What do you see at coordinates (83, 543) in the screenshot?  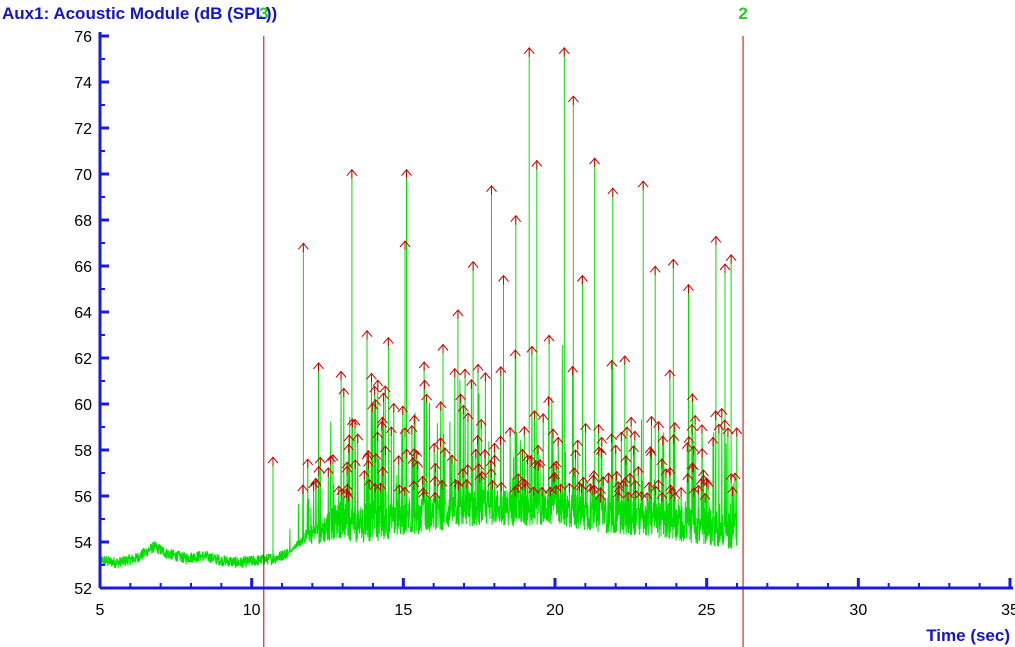 I see `y-tick-label: 54` at bounding box center [83, 543].